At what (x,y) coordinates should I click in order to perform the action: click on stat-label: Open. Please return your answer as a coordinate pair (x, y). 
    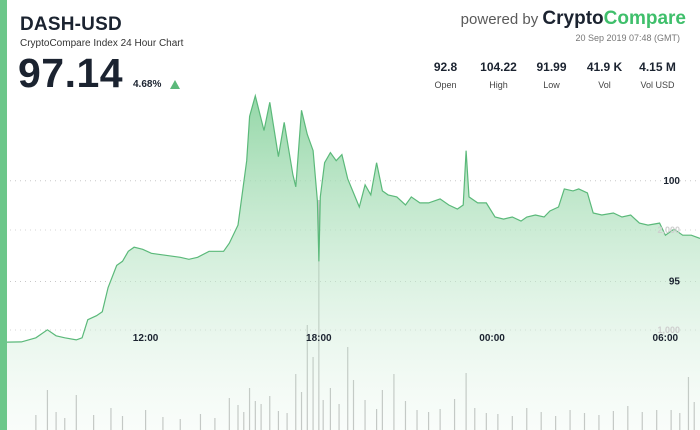
    Looking at the image, I should click on (445, 85).